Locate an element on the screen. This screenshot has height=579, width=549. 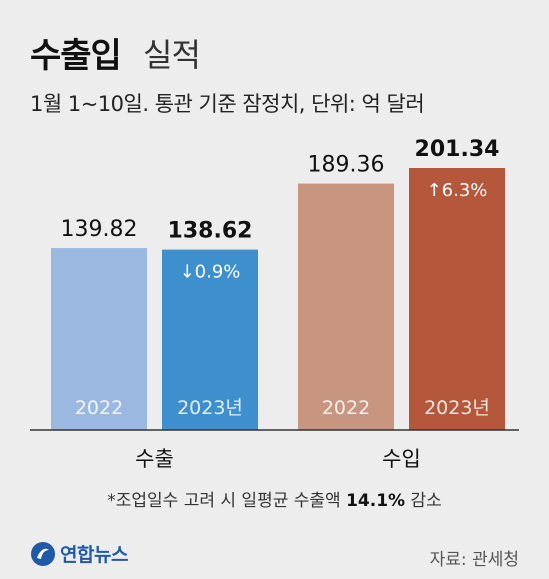
value-label: 201.34 is located at coordinates (457, 149).